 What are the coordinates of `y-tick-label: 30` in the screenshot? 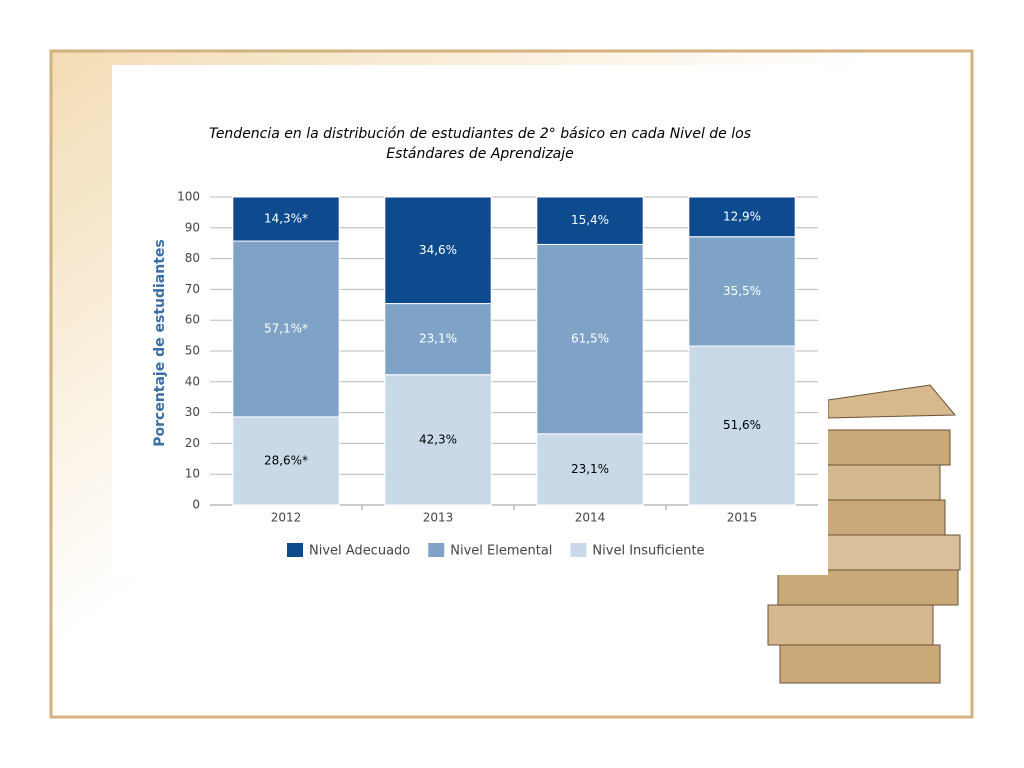 It's located at (192, 412).